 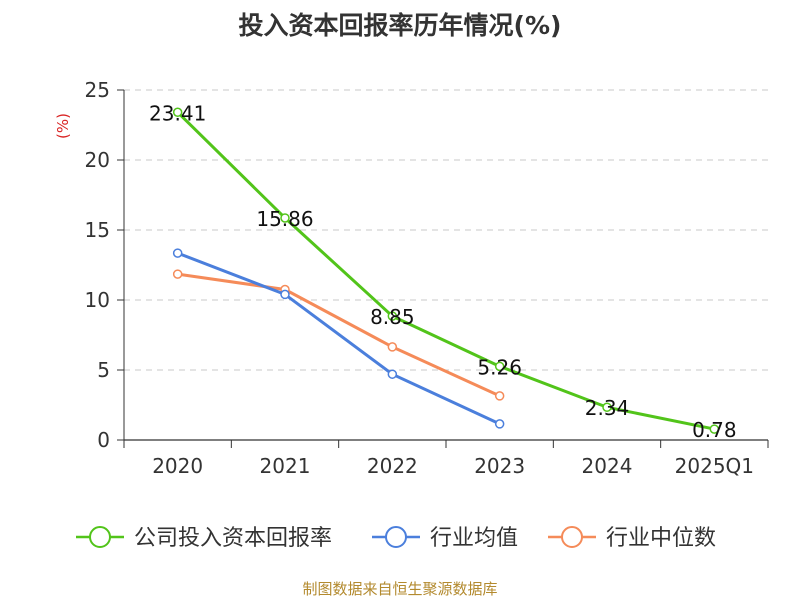 What do you see at coordinates (607, 466) in the screenshot?
I see `x-tick-label: 2024` at bounding box center [607, 466].